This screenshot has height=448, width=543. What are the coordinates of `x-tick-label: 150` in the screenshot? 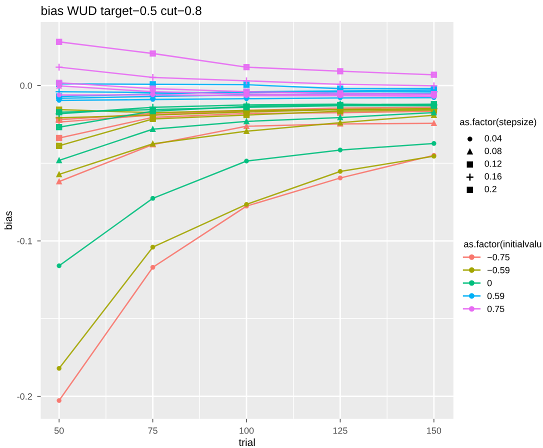 It's located at (434, 430).